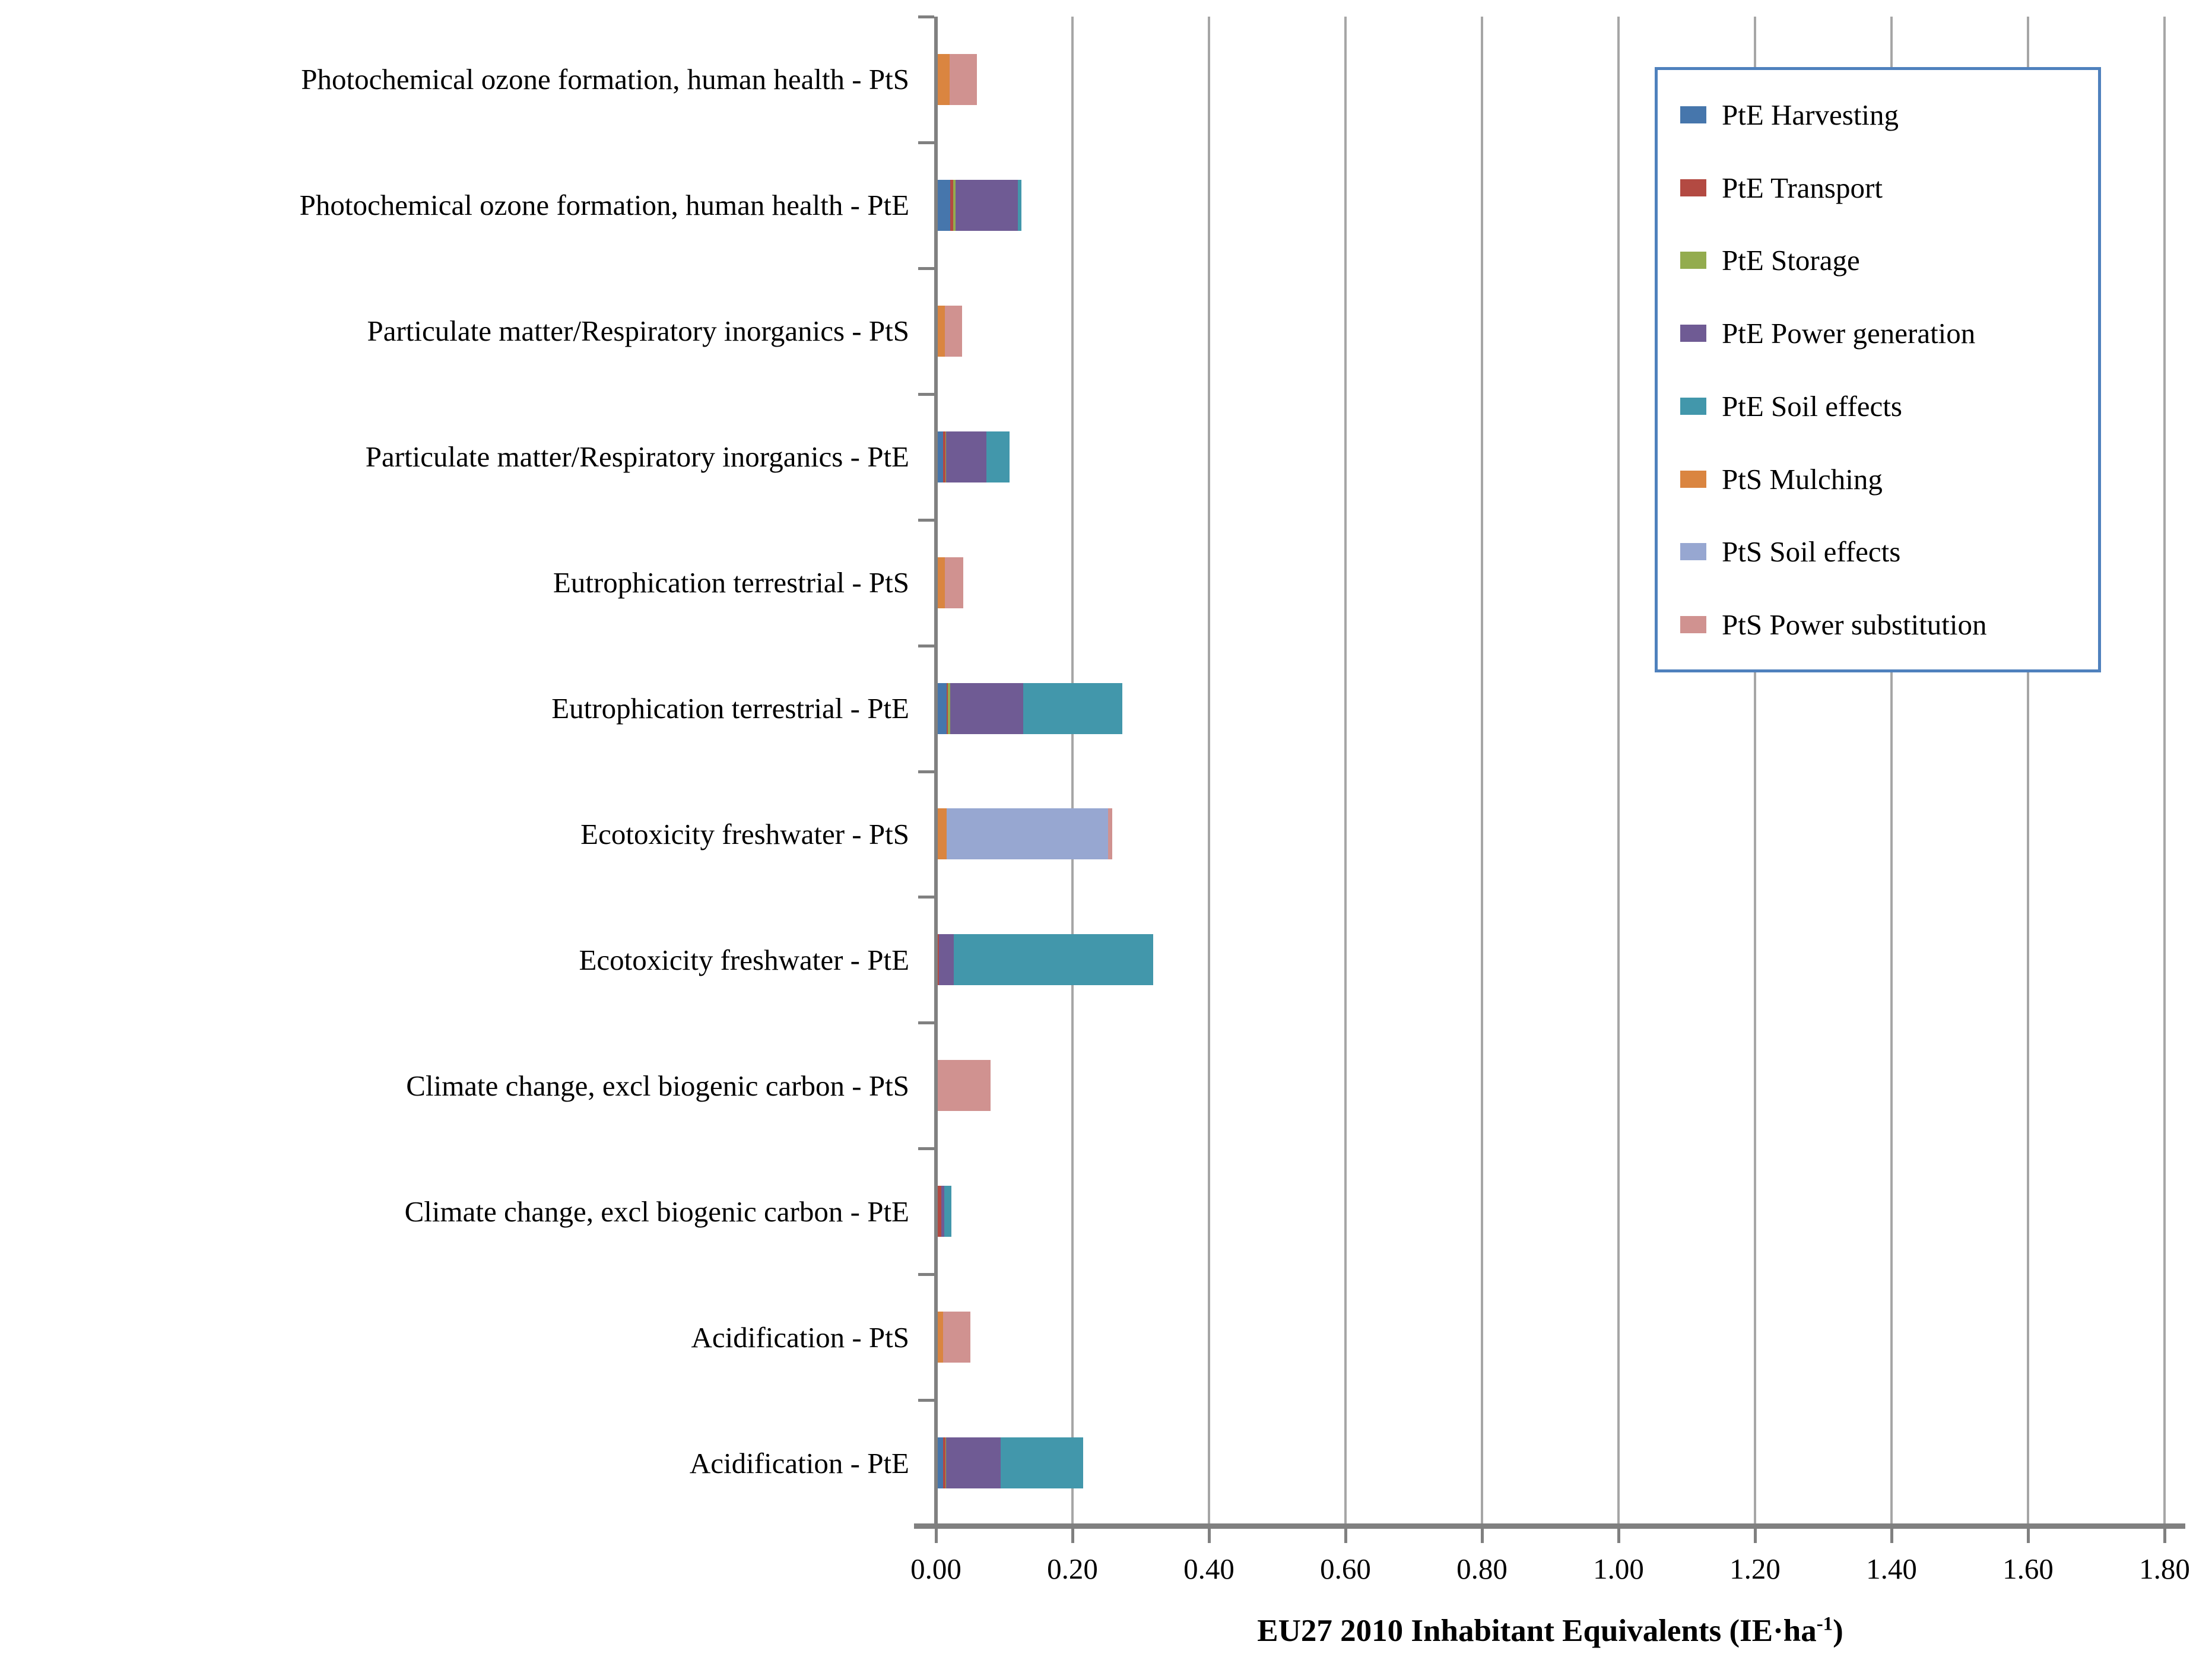 The height and width of the screenshot is (1673, 2212). I want to click on category-label: Ecotoxicity freshwater - PtS, so click(744, 833).